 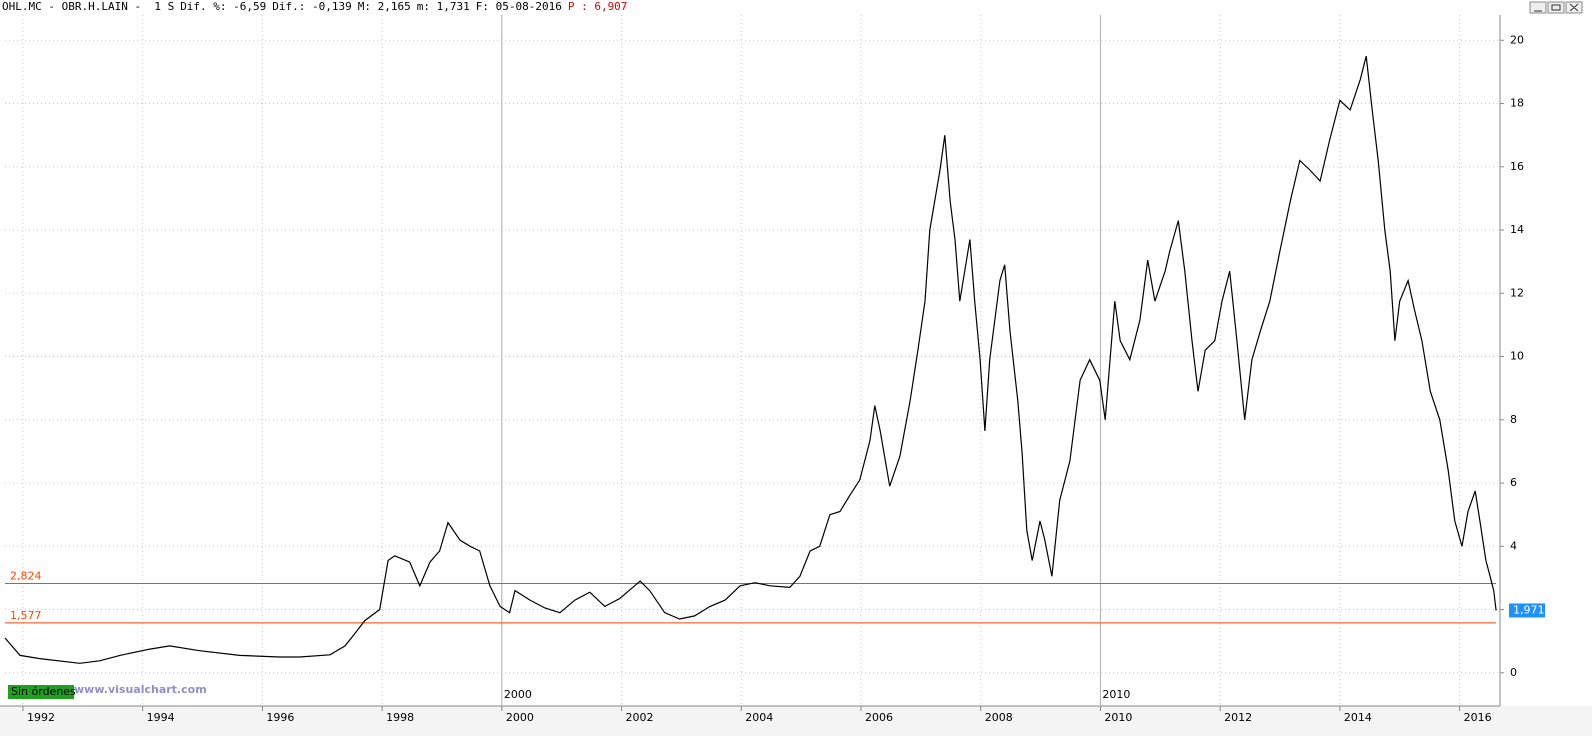 What do you see at coordinates (796, 721) in the screenshot?
I see `x-axis-strip` at bounding box center [796, 721].